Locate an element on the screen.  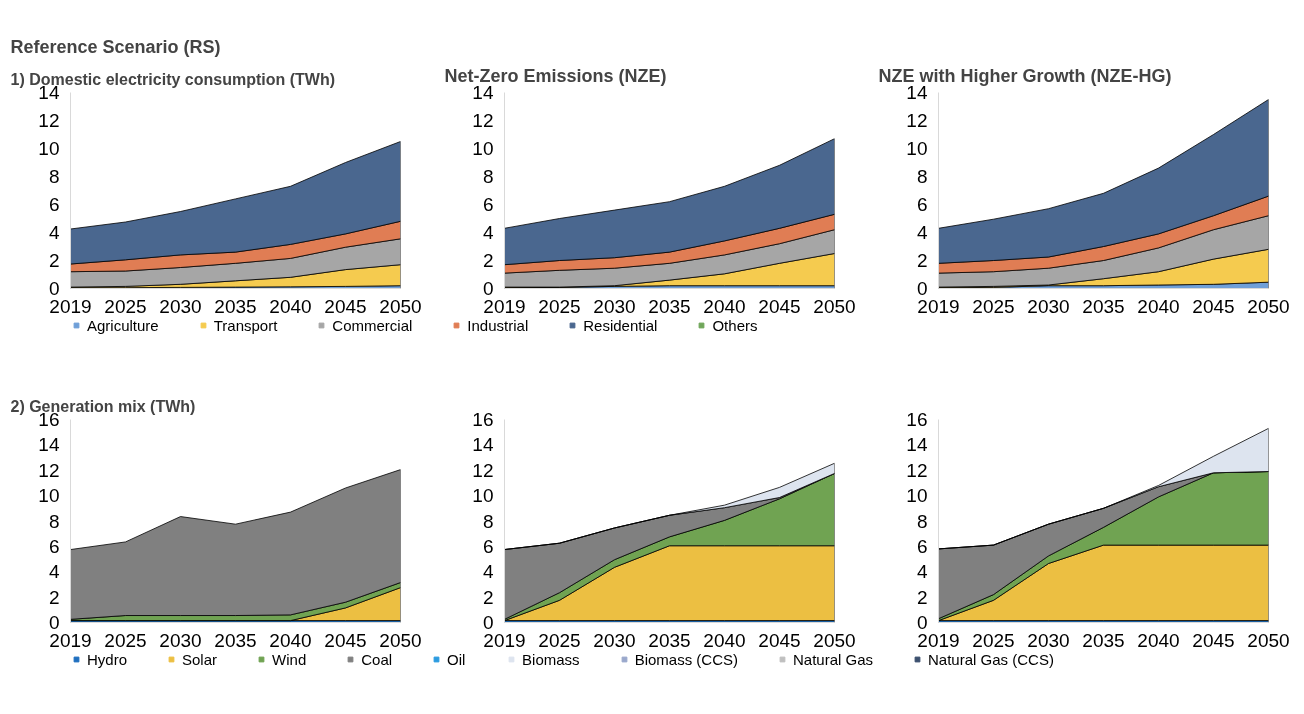
chart-title: Reference Scenario (RS) is located at coordinates (115, 46).